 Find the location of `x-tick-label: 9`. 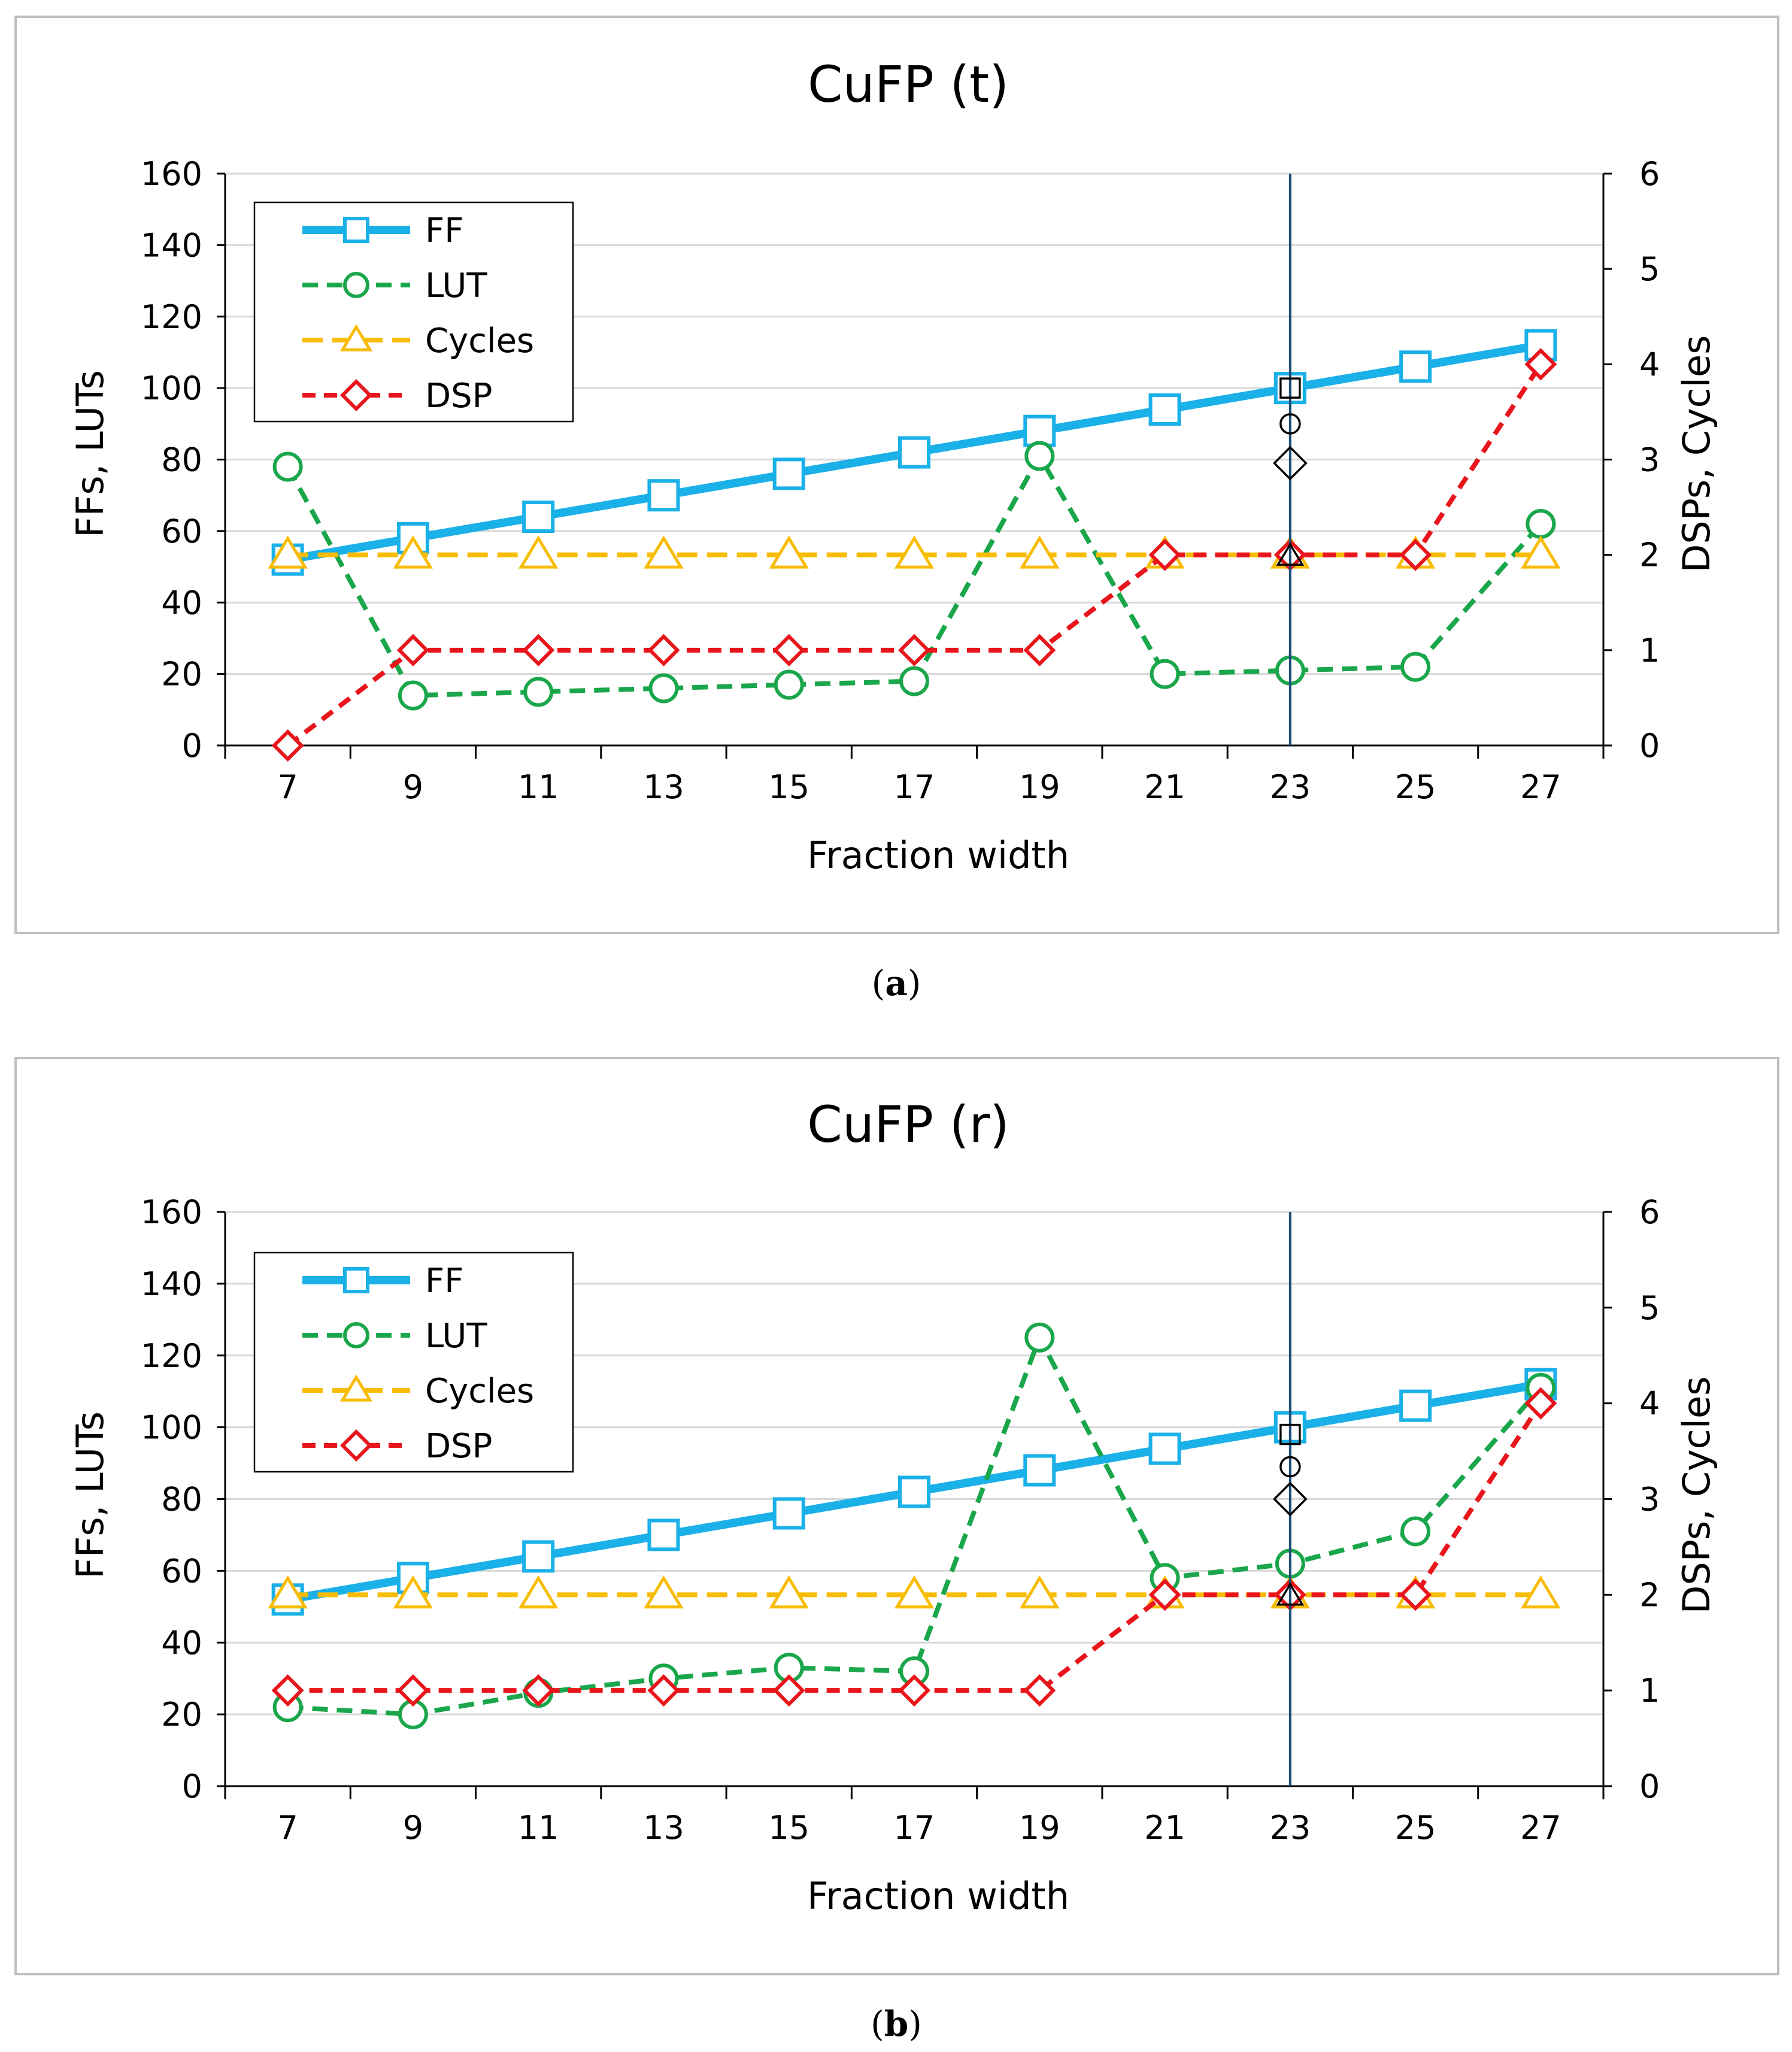

x-tick-label: 9 is located at coordinates (413, 787).